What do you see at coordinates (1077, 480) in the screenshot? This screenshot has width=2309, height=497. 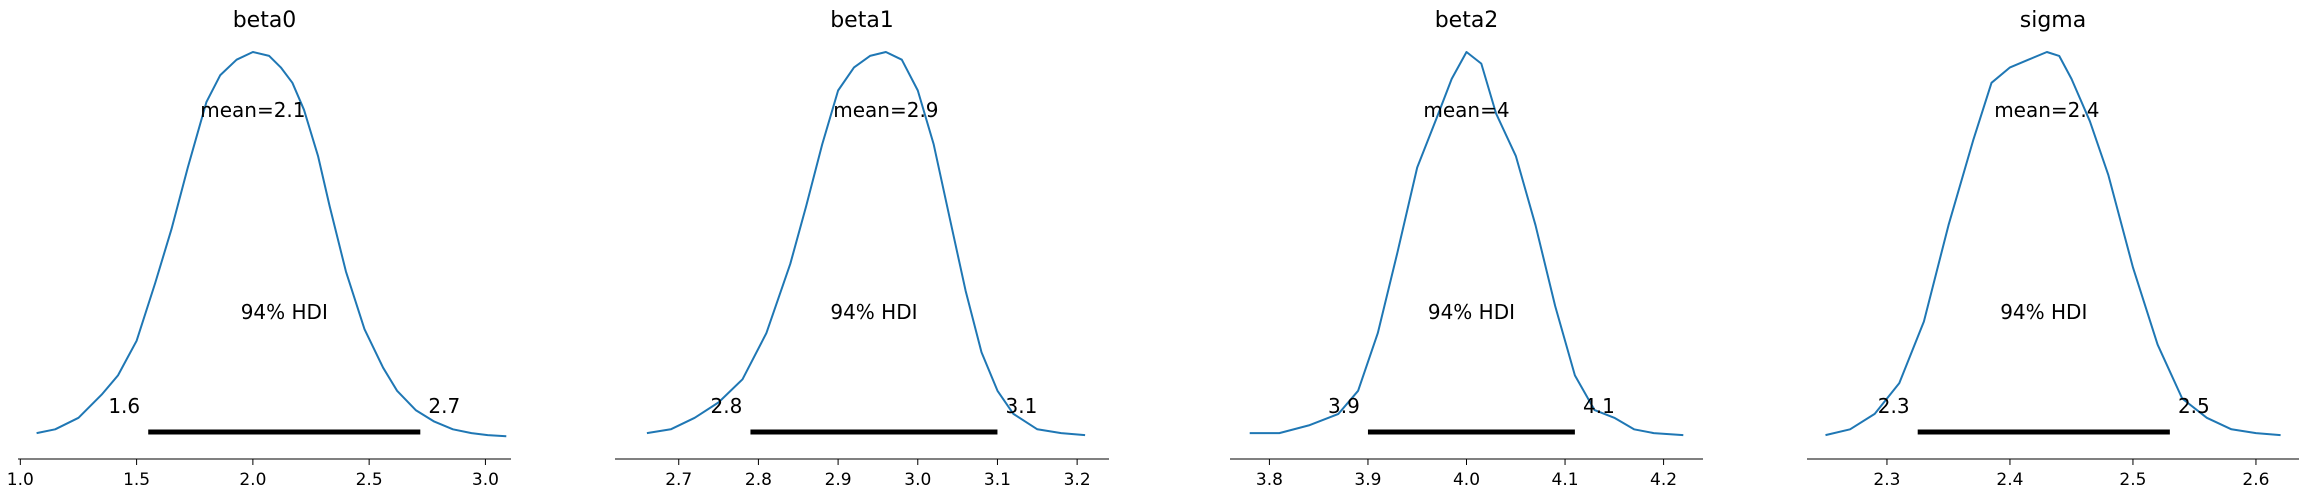 I see `x-tick-label: 3.2` at bounding box center [1077, 480].